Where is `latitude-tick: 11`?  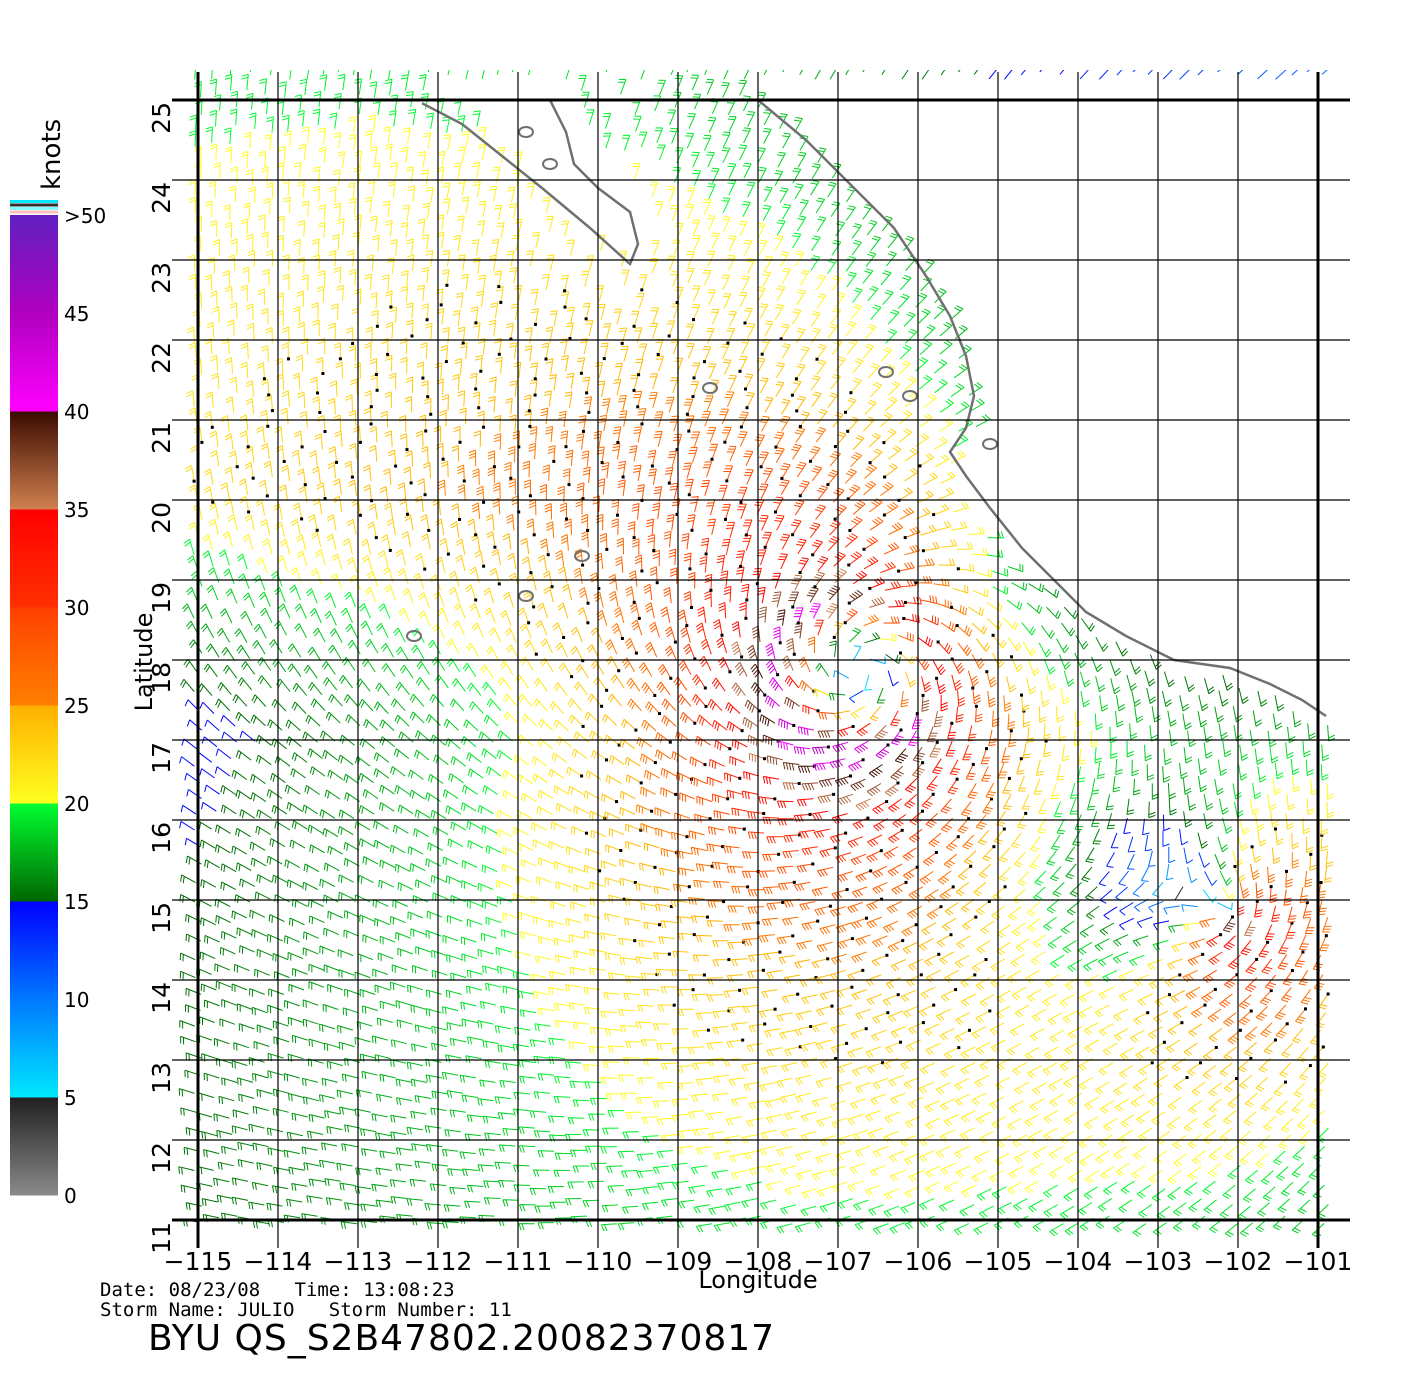
latitude-tick: 11 is located at coordinates (161, 1238).